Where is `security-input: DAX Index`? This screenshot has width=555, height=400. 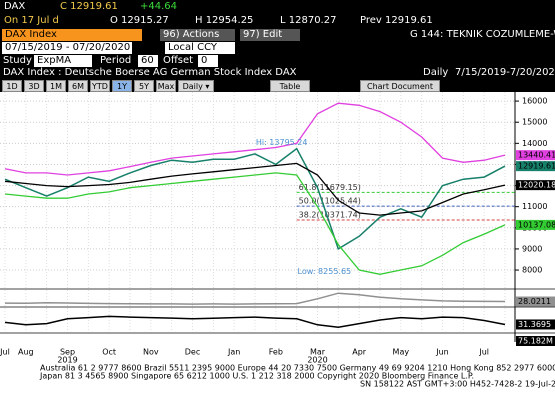
security-input: DAX Index is located at coordinates (72, 35).